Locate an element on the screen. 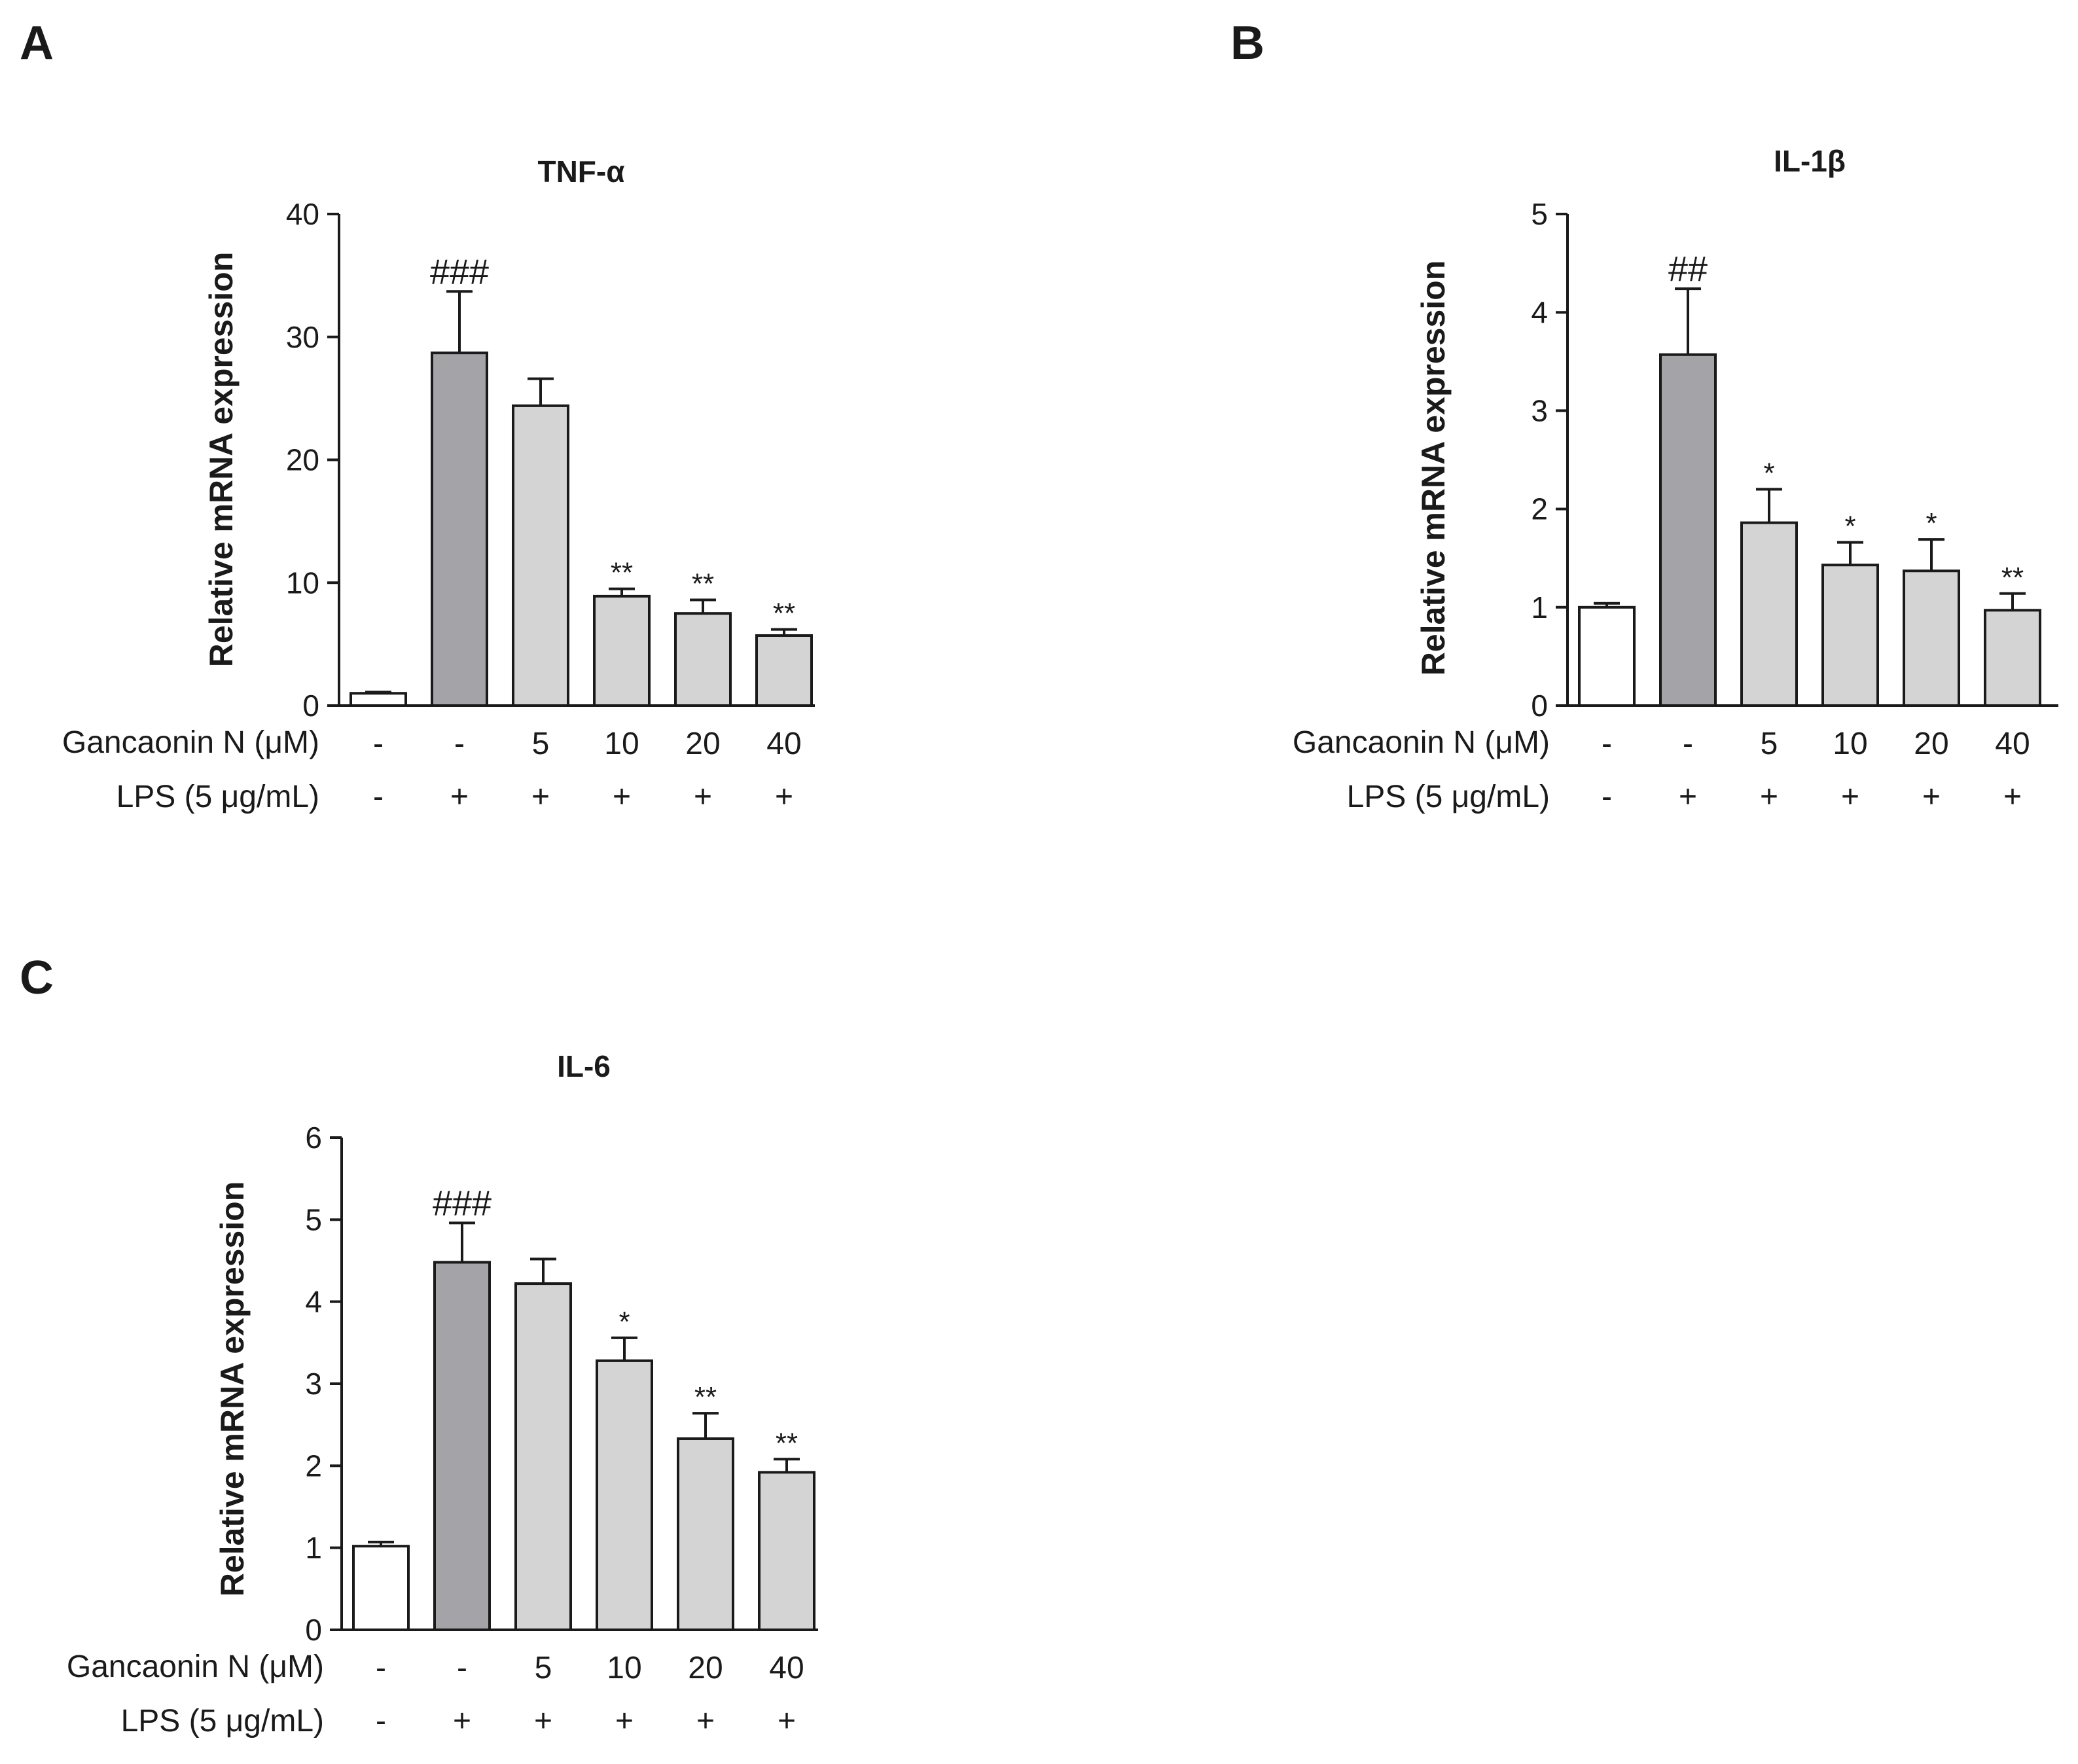 The width and height of the screenshot is (2078, 1764). chart-title: IL-1β is located at coordinates (1810, 161).